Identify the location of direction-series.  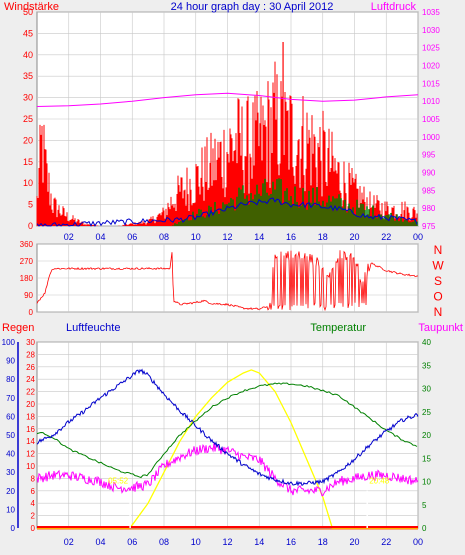
(227, 281).